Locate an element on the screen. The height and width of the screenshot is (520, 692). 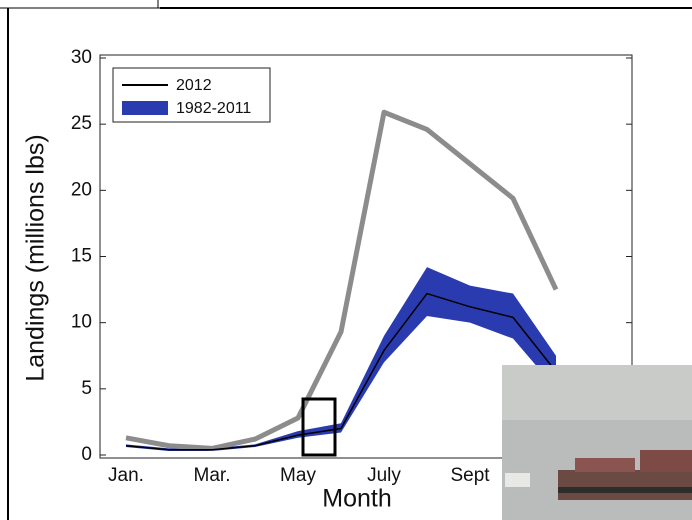
y-axis-label: Landings (millions lbs) is located at coordinates (36, 257).